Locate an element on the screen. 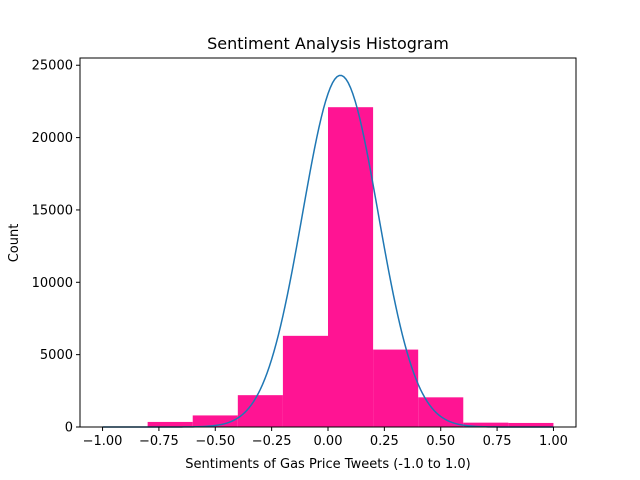 The height and width of the screenshot is (480, 640). y-axis-label: Count is located at coordinates (14, 243).